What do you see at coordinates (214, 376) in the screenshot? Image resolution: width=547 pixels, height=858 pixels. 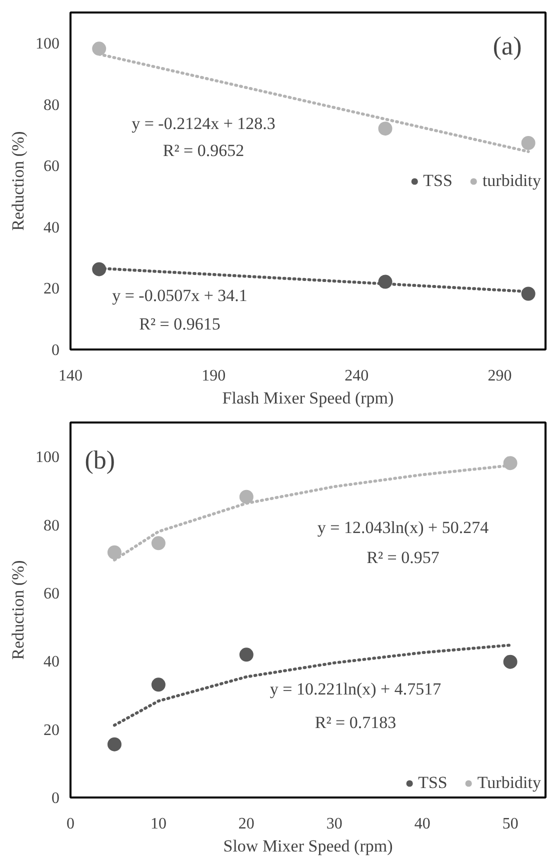 I see `x-tick-label: 190` at bounding box center [214, 376].